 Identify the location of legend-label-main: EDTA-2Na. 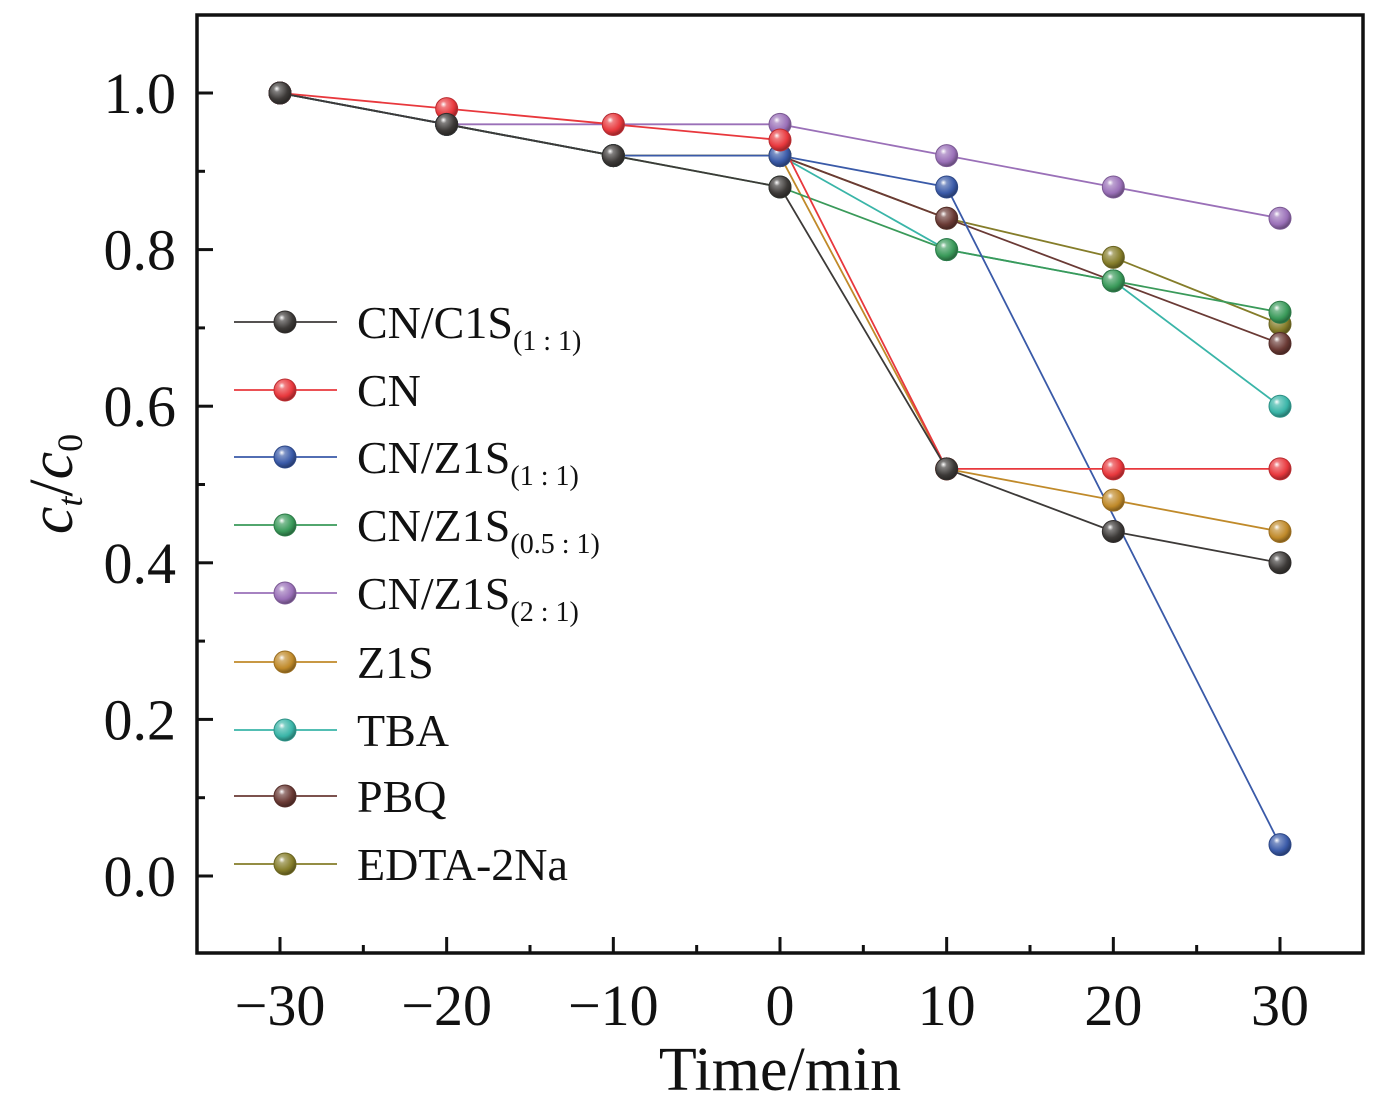
(462, 864).